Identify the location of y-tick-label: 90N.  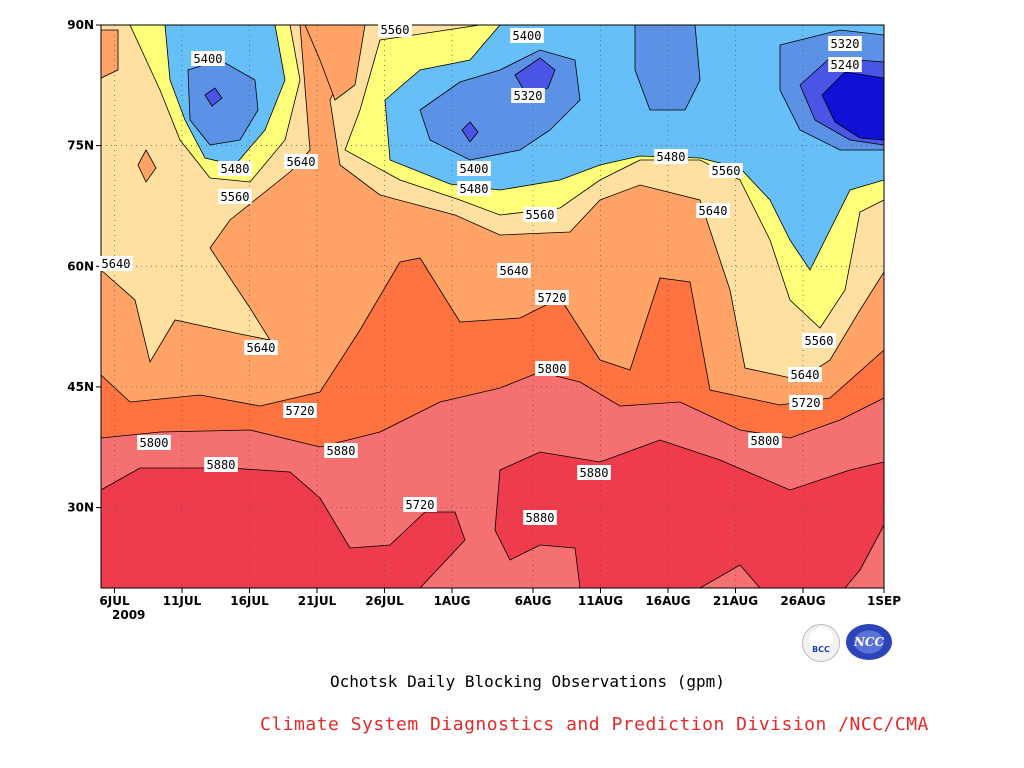
(80, 25).